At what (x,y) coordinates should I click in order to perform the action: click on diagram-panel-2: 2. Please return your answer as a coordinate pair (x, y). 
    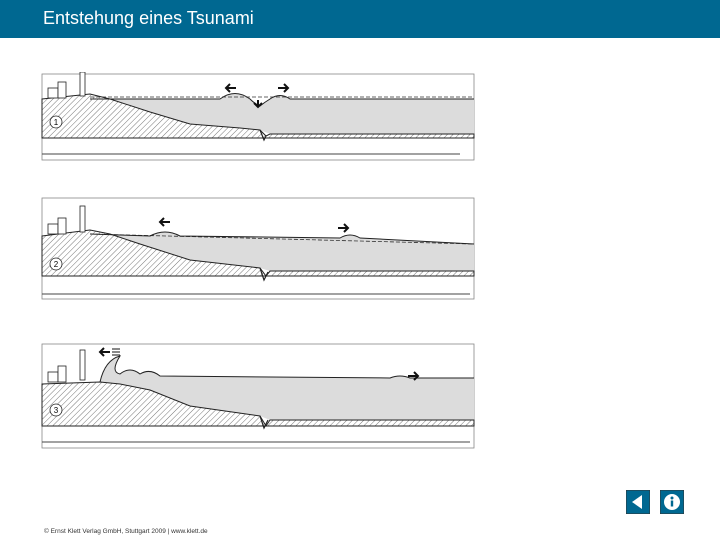
    Looking at the image, I should click on (260, 248).